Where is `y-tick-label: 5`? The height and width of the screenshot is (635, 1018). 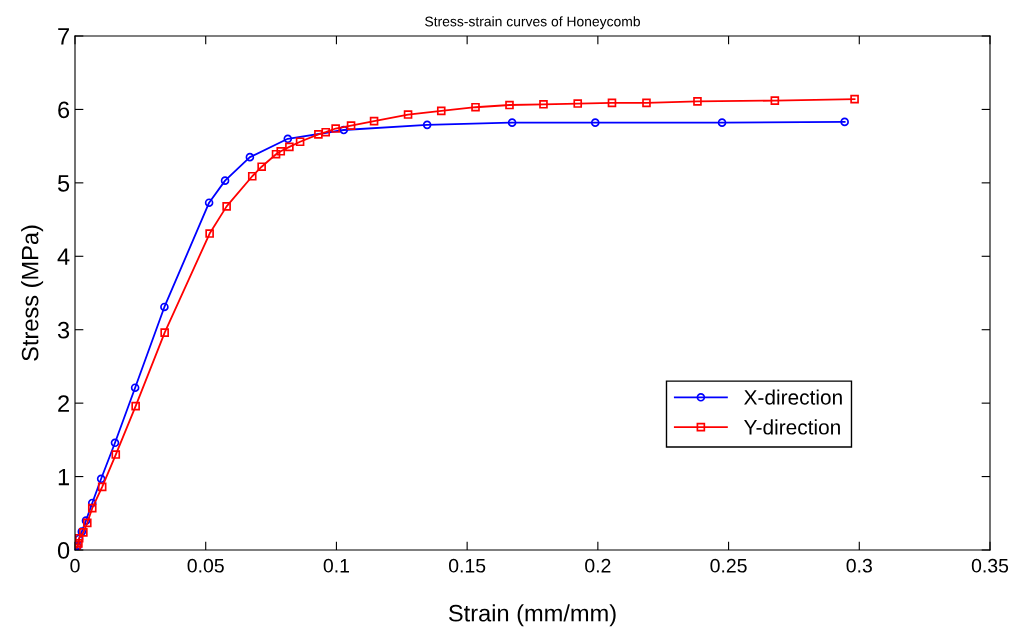
y-tick-label: 5 is located at coordinates (63, 183).